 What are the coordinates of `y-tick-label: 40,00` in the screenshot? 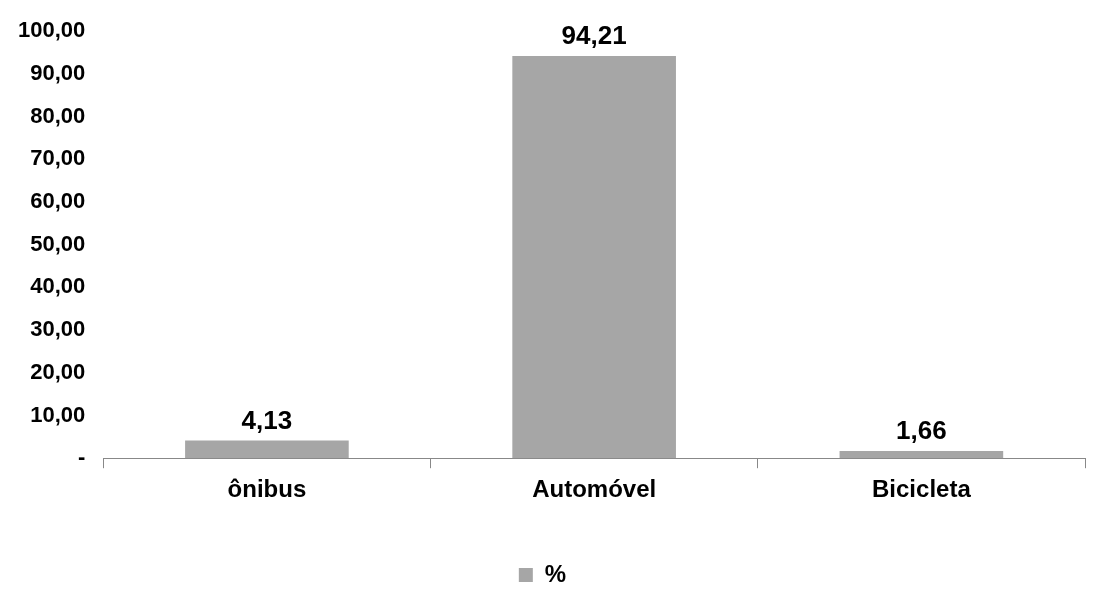 It's located at (58, 286).